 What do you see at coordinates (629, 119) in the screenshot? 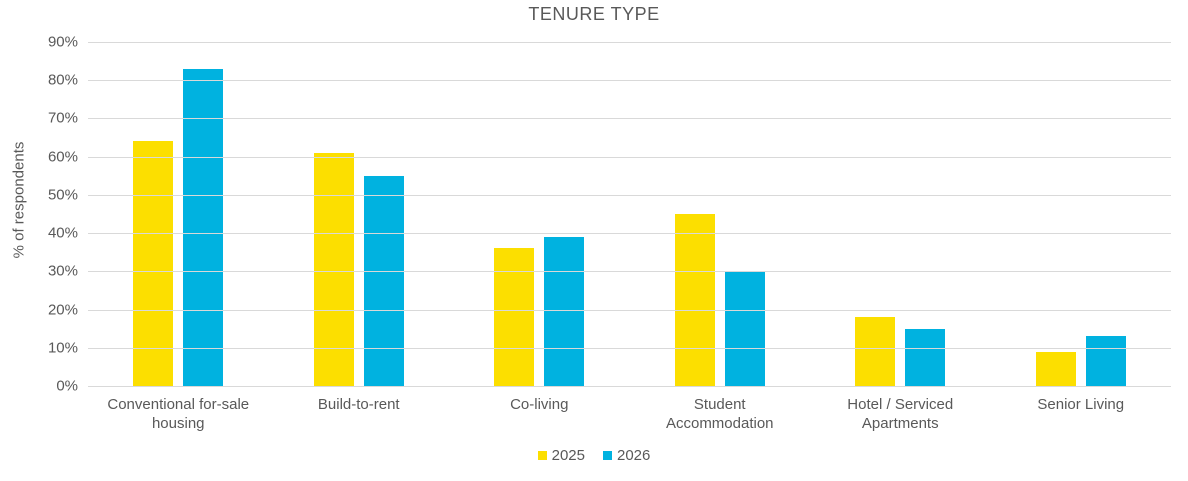
I see `gridline-70%` at bounding box center [629, 119].